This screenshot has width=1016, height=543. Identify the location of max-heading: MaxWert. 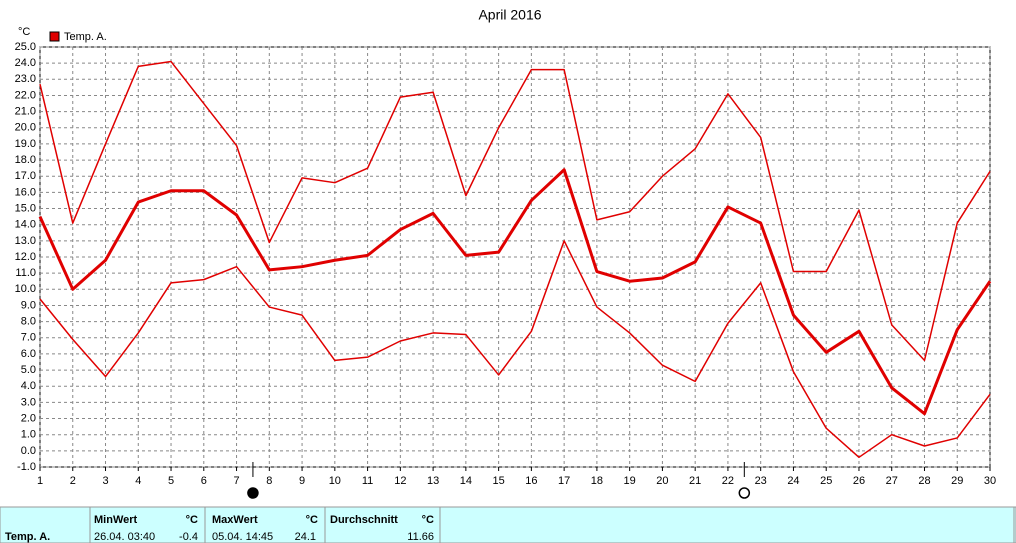
(235, 520).